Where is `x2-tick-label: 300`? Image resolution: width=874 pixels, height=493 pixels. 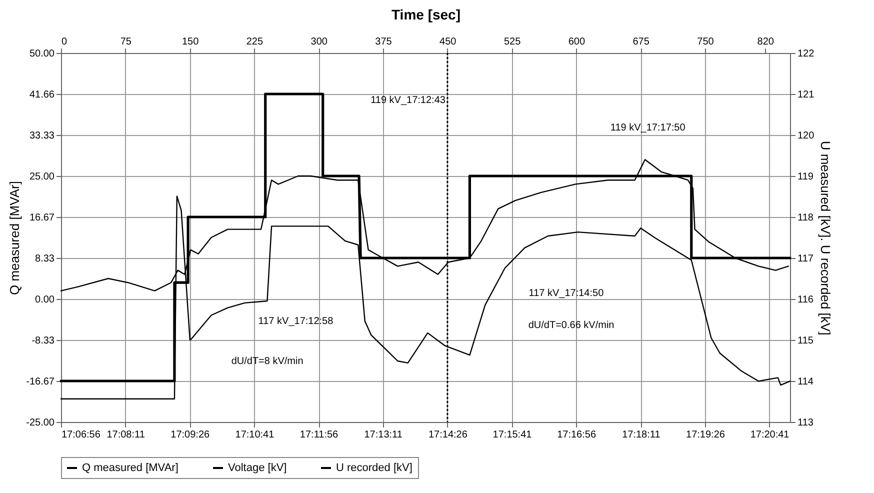 x2-tick-label: 300 is located at coordinates (319, 42).